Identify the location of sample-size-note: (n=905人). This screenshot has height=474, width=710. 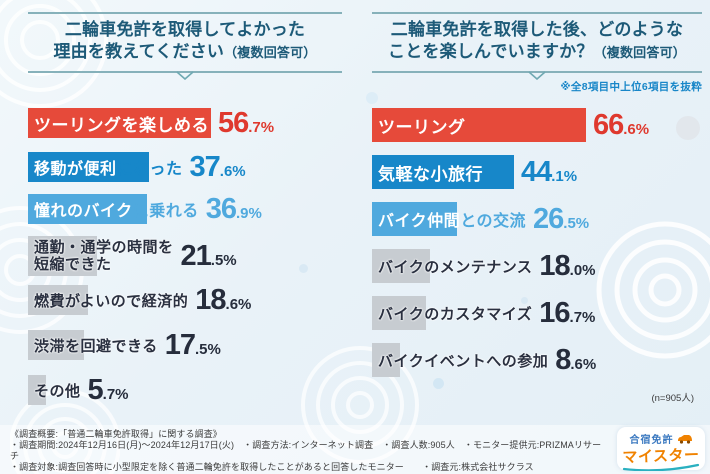
(672, 398).